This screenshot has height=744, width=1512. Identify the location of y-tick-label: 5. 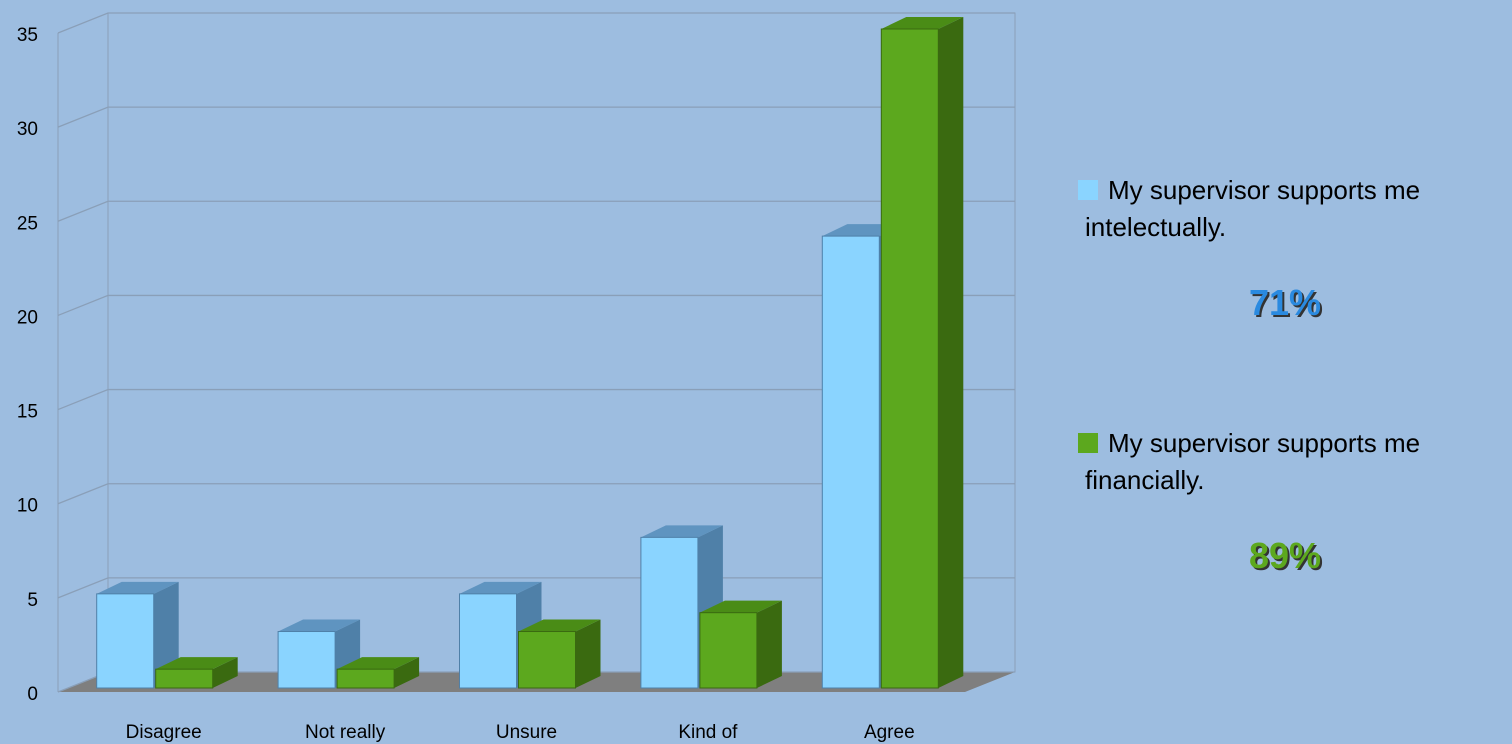
(32, 600).